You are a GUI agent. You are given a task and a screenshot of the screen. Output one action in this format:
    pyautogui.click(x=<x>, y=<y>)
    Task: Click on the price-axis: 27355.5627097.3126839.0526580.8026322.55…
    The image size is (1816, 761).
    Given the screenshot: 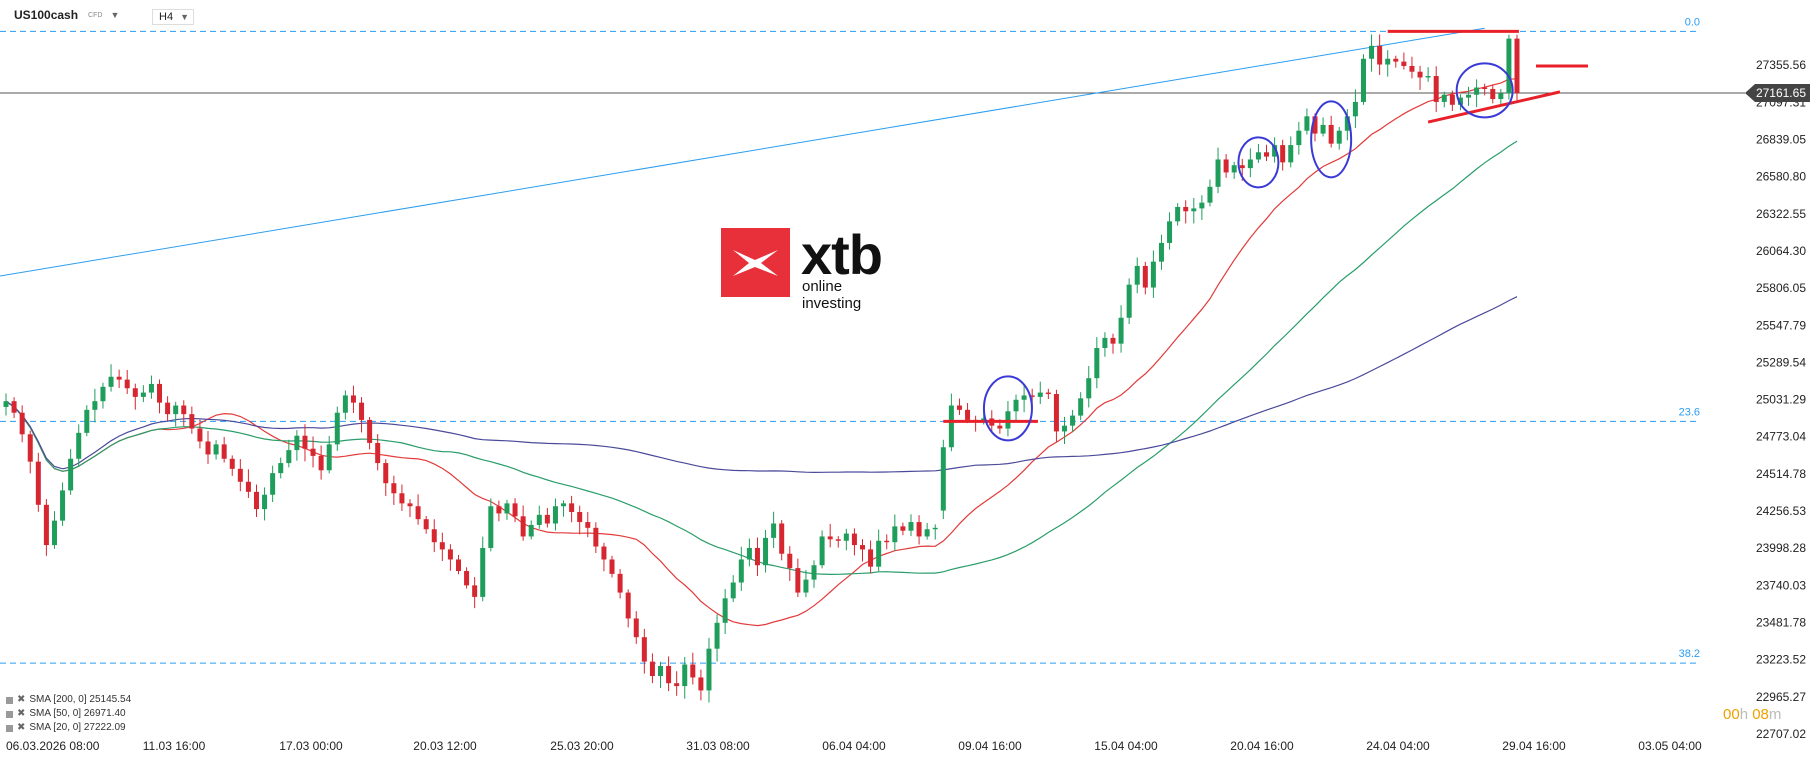 What is the action you would take?
    pyautogui.click(x=1777, y=399)
    